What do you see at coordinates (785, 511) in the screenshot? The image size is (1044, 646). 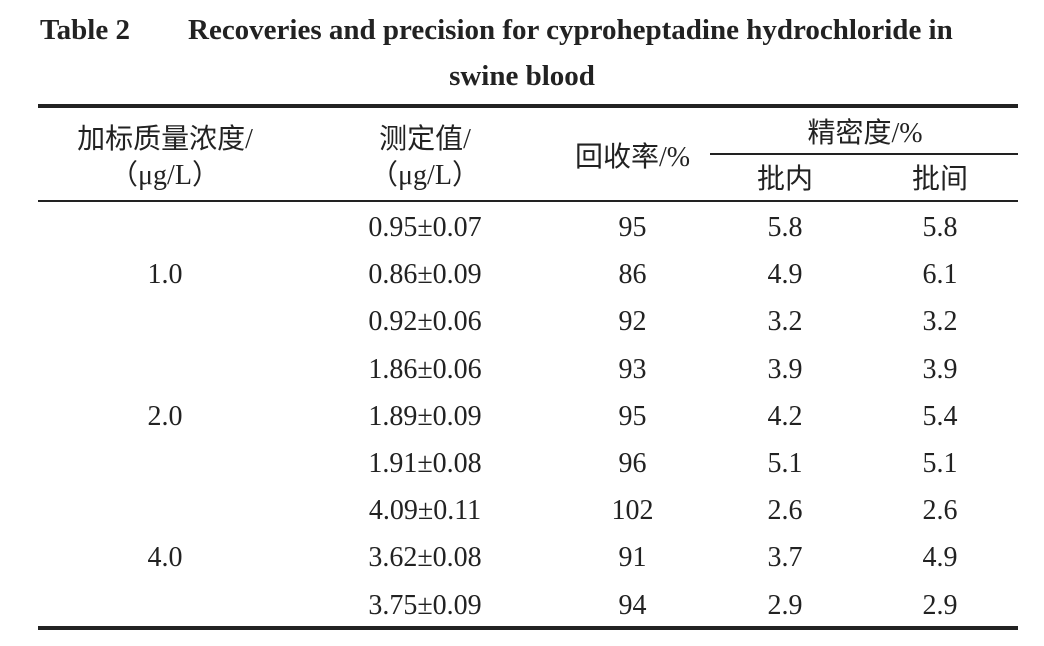 I see `cell-intra: 2.6` at bounding box center [785, 511].